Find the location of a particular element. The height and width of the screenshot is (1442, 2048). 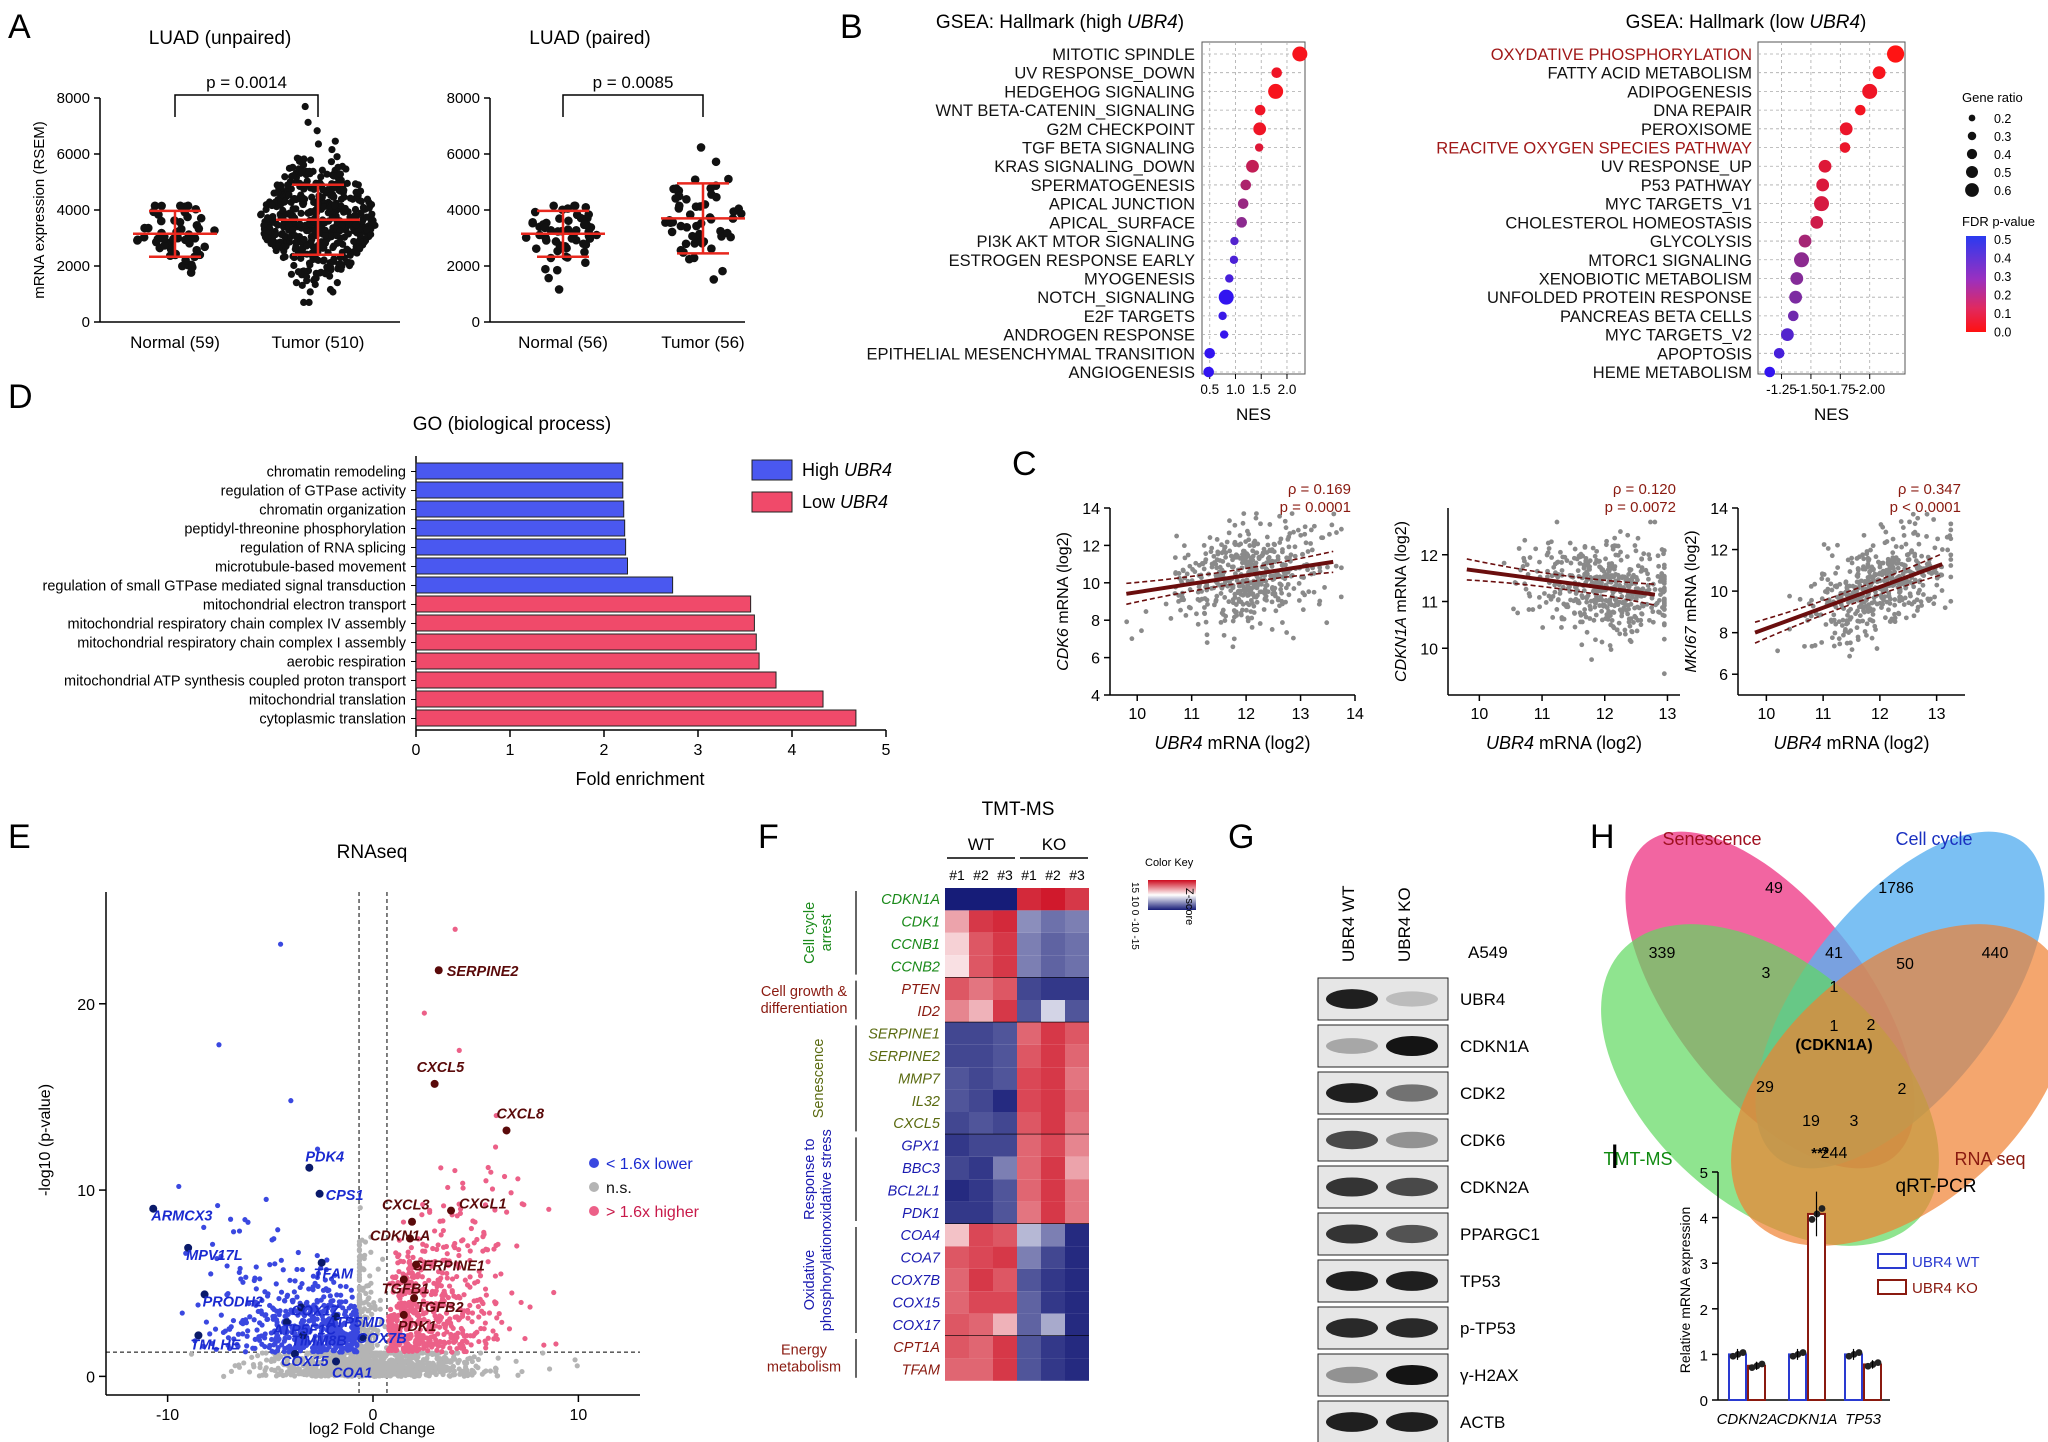

x-tick-label: Normal (56) is located at coordinates (563, 342).